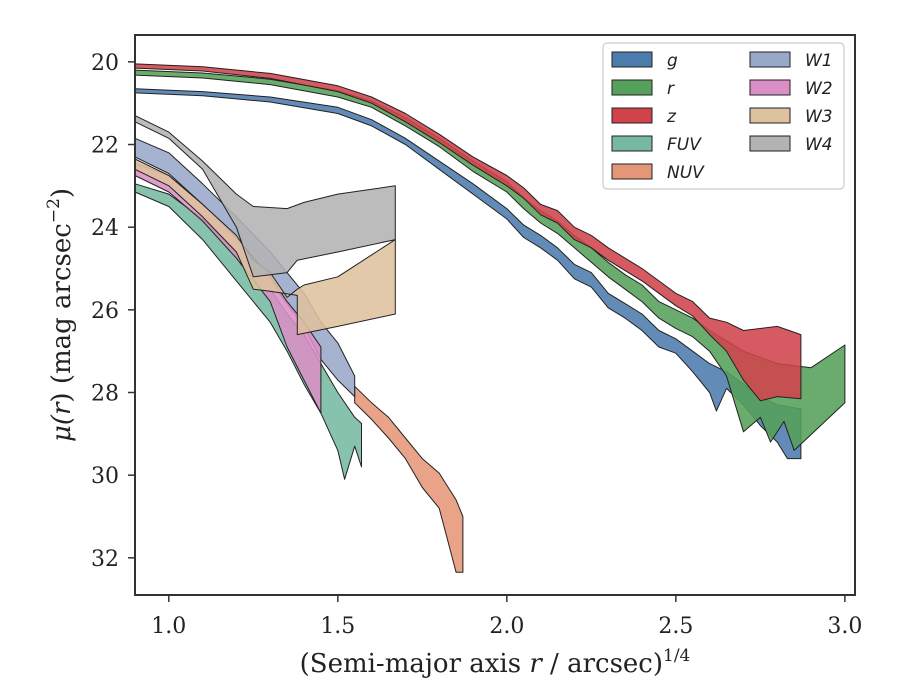 The image size is (900, 700). What do you see at coordinates (770, 143) in the screenshot?
I see `legend-swatch-W4` at bounding box center [770, 143].